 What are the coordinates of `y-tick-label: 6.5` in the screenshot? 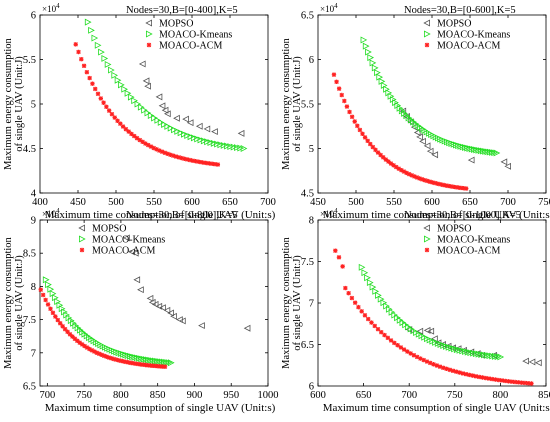 It's located at (307, 16).